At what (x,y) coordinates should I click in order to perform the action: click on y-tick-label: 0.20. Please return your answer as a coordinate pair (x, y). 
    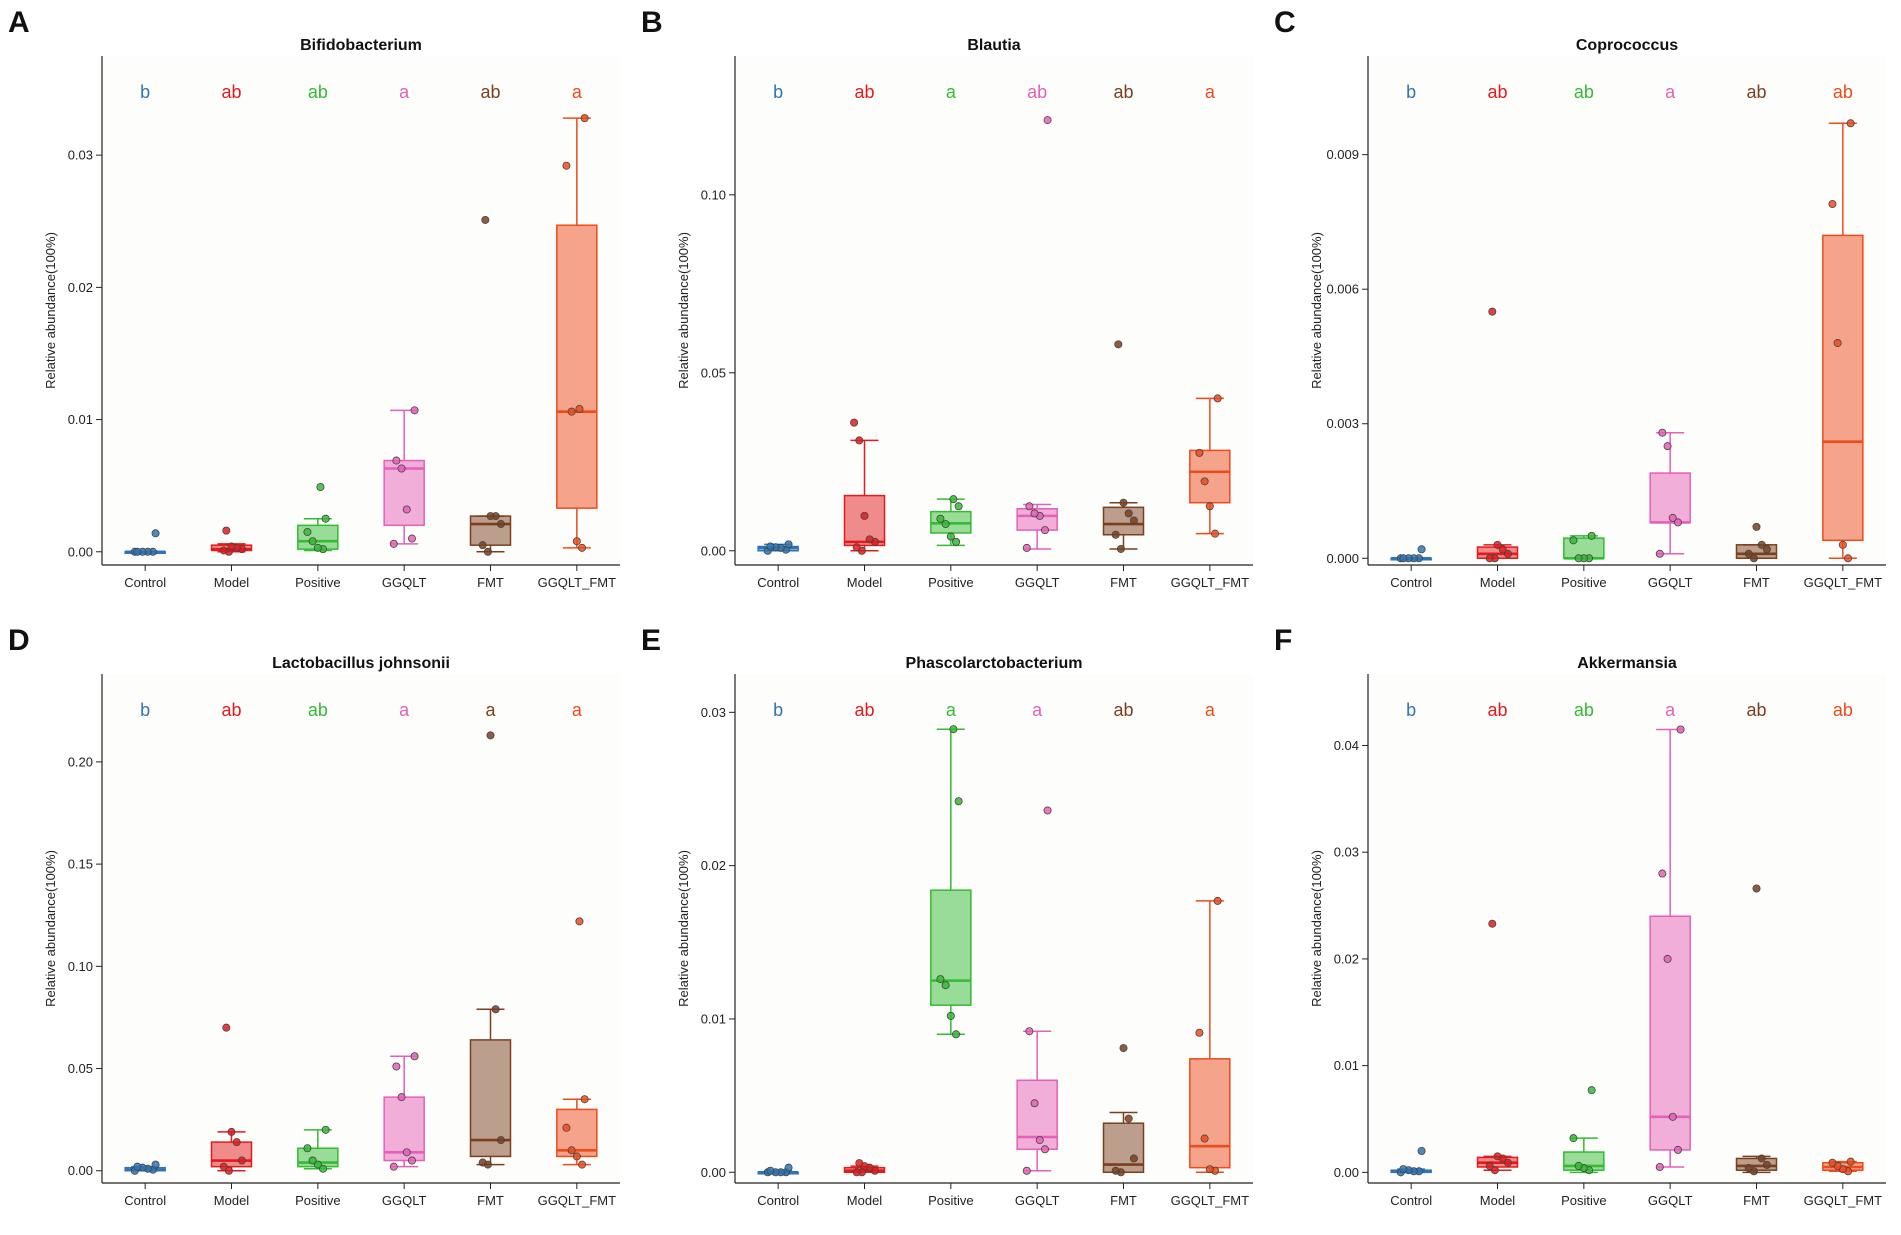
    Looking at the image, I should click on (80, 761).